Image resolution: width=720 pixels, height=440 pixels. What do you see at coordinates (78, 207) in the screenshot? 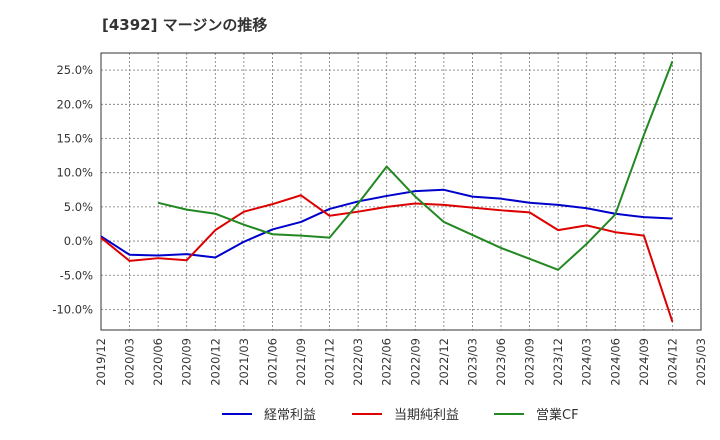
I see `y-tick-label: 5.0%` at bounding box center [78, 207].